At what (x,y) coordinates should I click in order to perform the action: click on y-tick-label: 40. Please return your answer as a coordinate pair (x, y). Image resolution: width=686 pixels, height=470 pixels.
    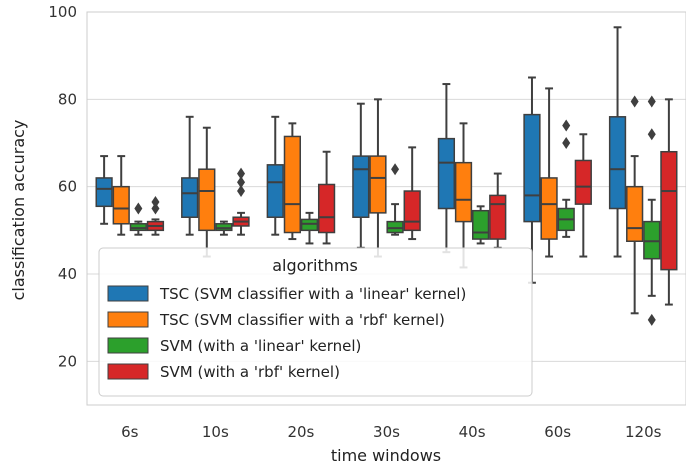
    Looking at the image, I should click on (67, 274).